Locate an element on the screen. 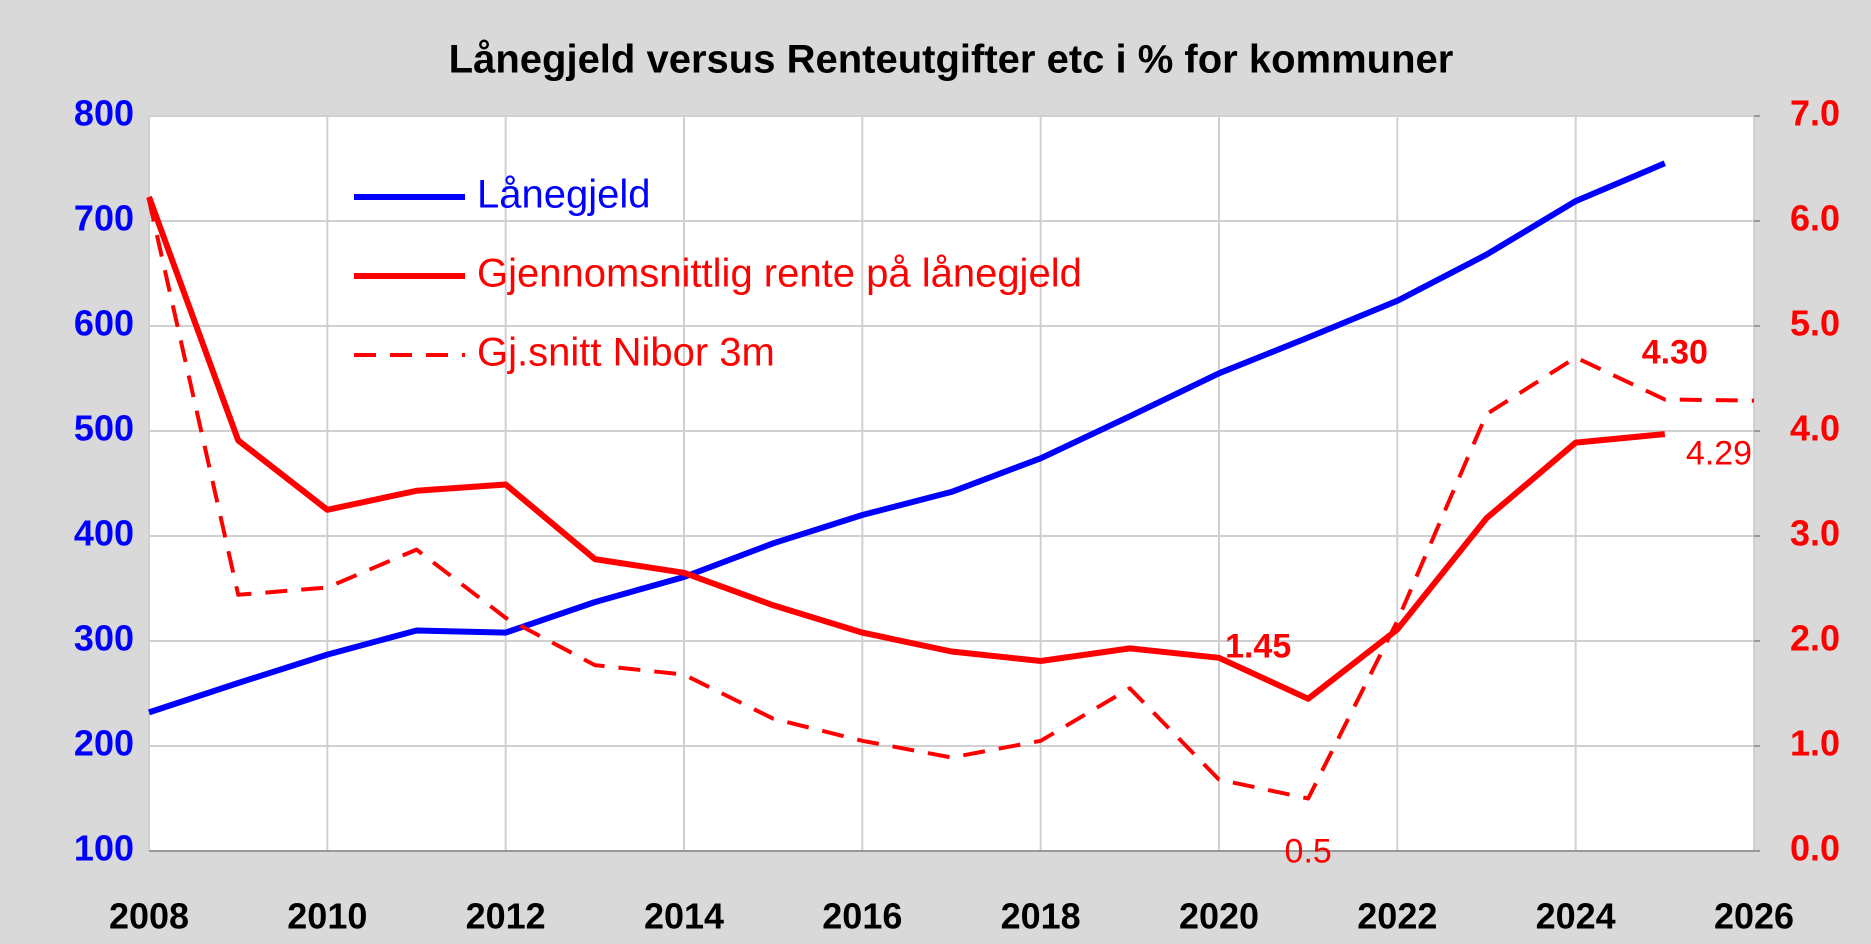  y2-tick-label: 4.0 is located at coordinates (1815, 428).